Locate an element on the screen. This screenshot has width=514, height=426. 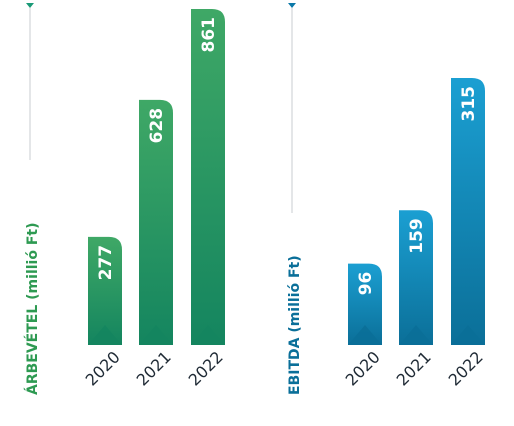
ebitda-bar-base-triangle-2021 is located at coordinates (416, 335).